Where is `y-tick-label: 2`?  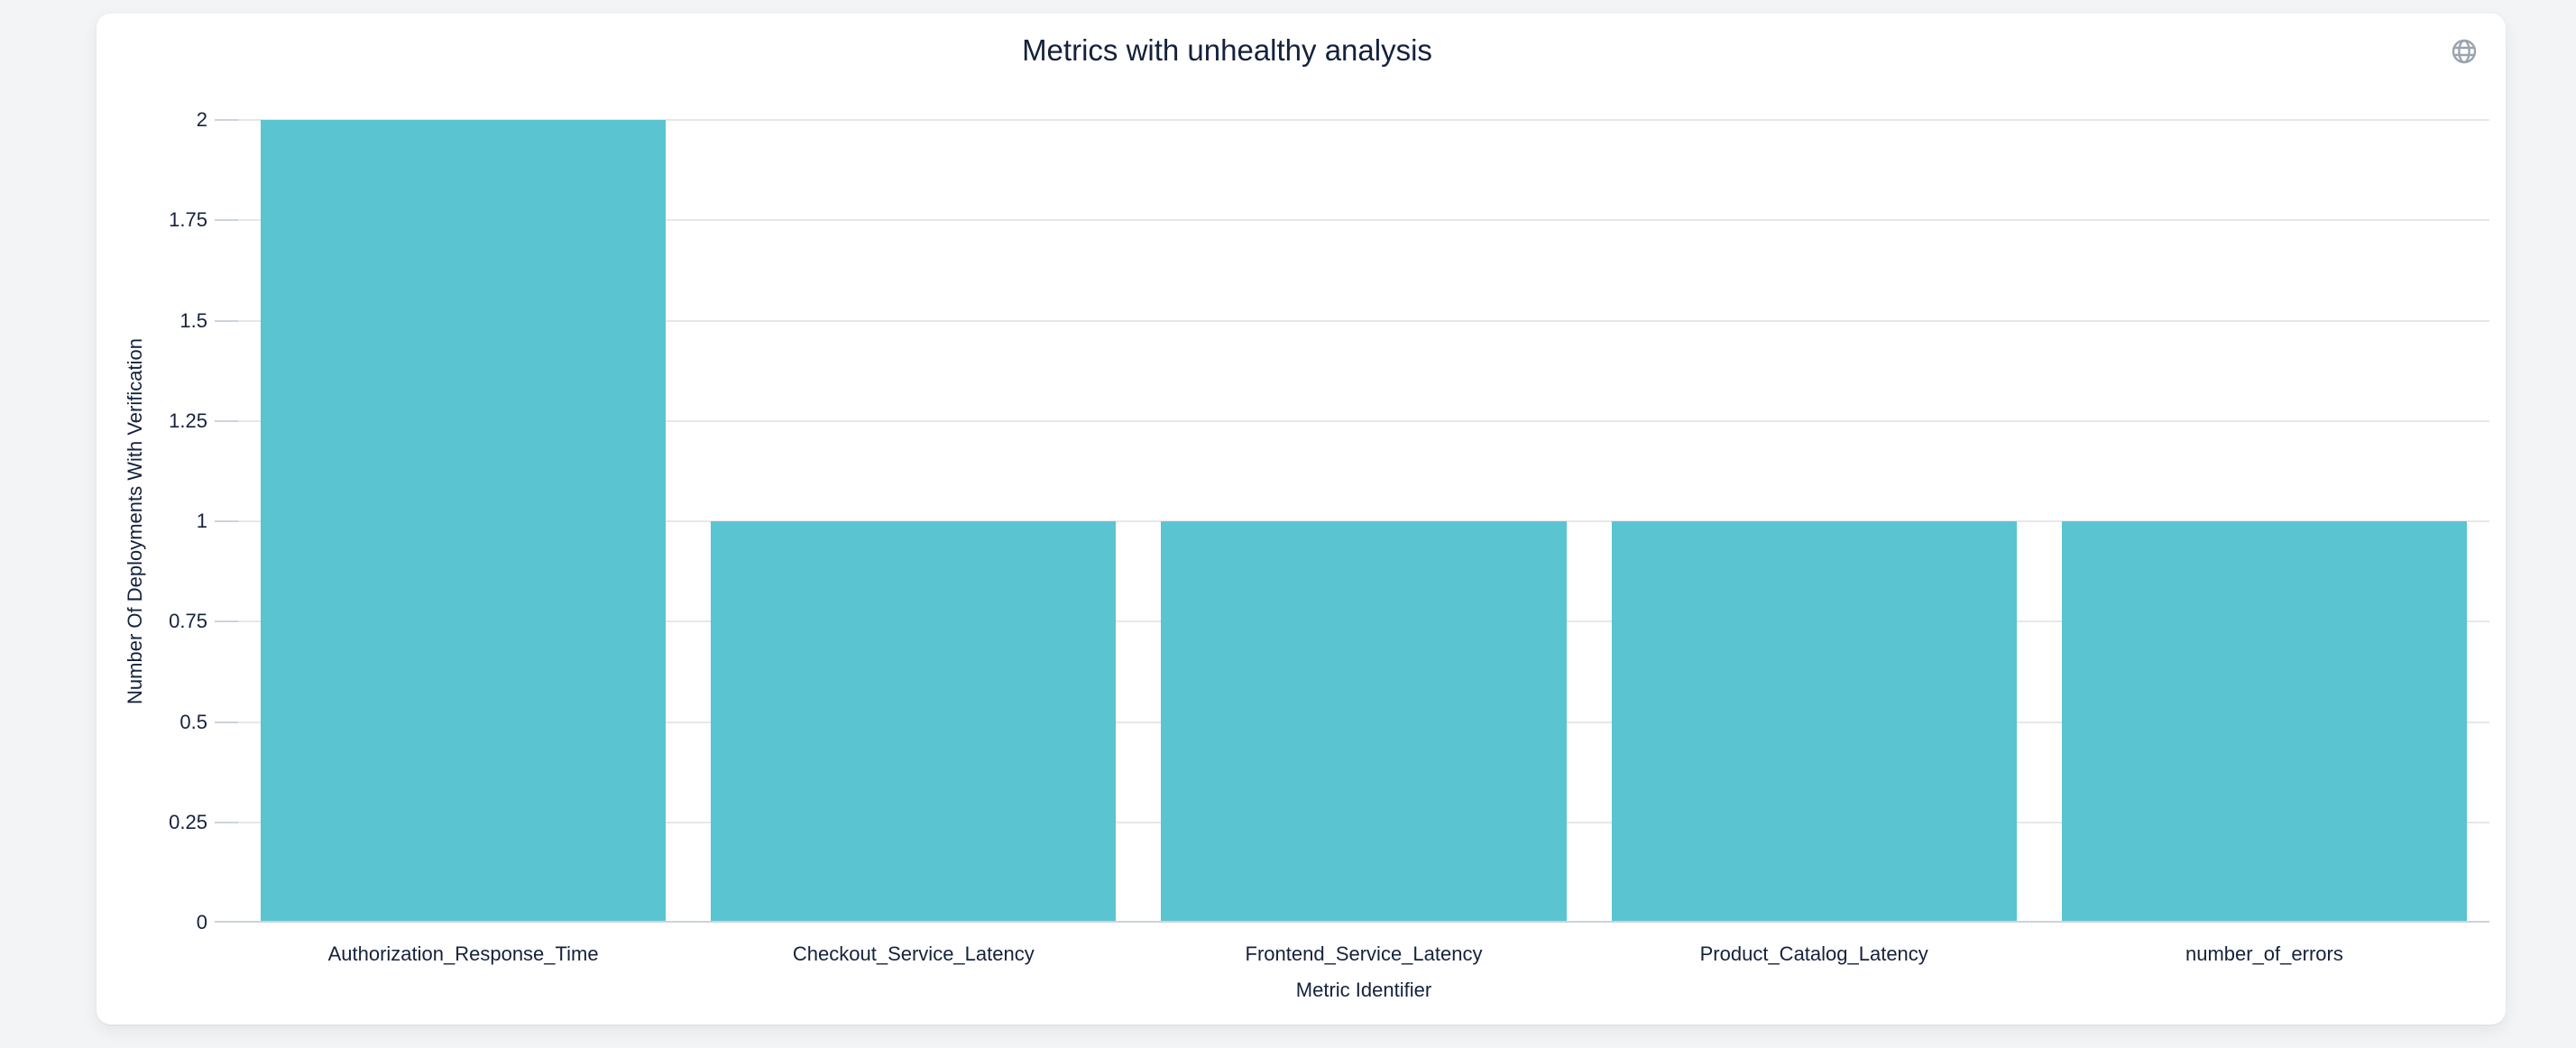
y-tick-label: 2 is located at coordinates (202, 120).